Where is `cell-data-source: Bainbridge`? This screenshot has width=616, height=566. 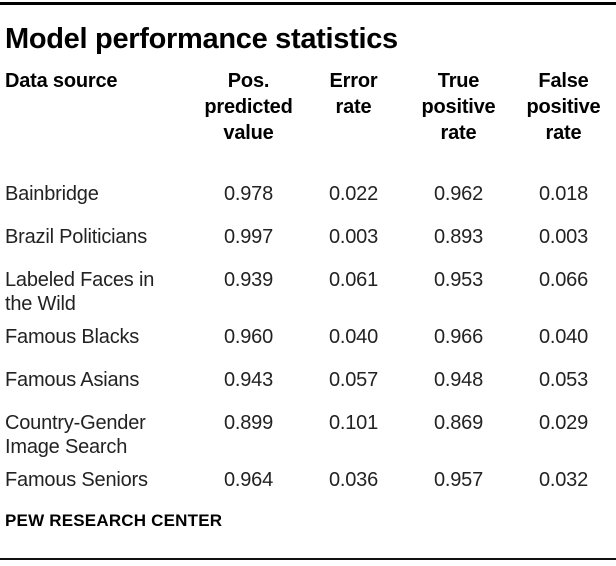
cell-data-source: Bainbridge is located at coordinates (52, 194).